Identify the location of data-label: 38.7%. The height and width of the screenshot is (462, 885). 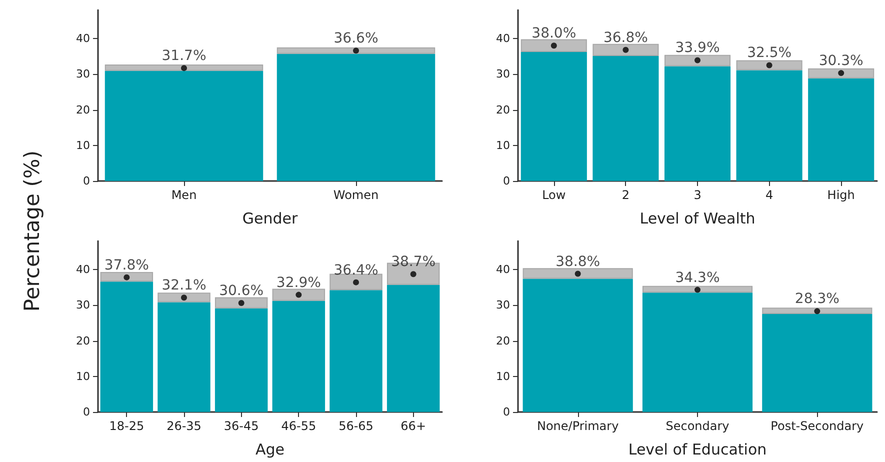
(413, 262).